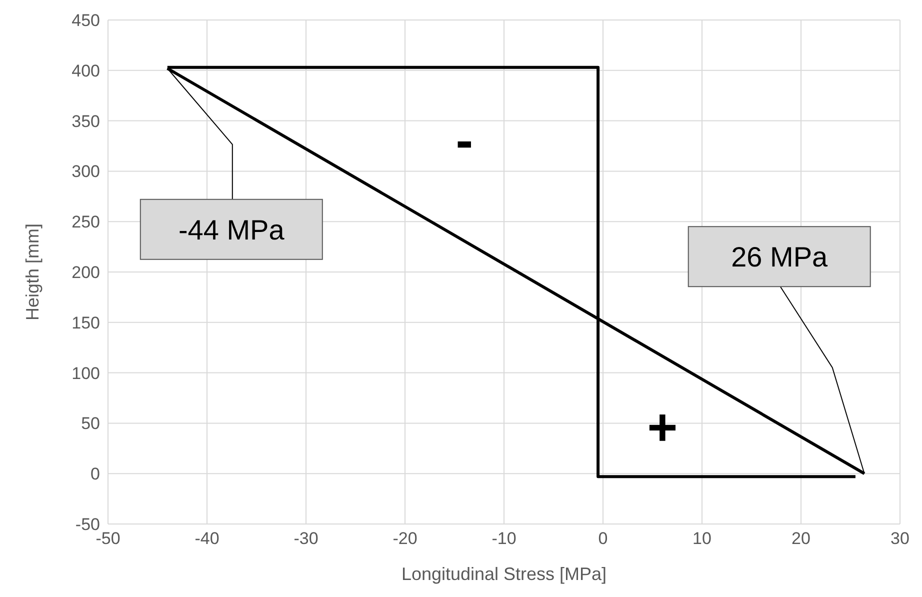  Describe the element at coordinates (32, 272) in the screenshot. I see `y-axis-title: Heigth [mm]` at that location.